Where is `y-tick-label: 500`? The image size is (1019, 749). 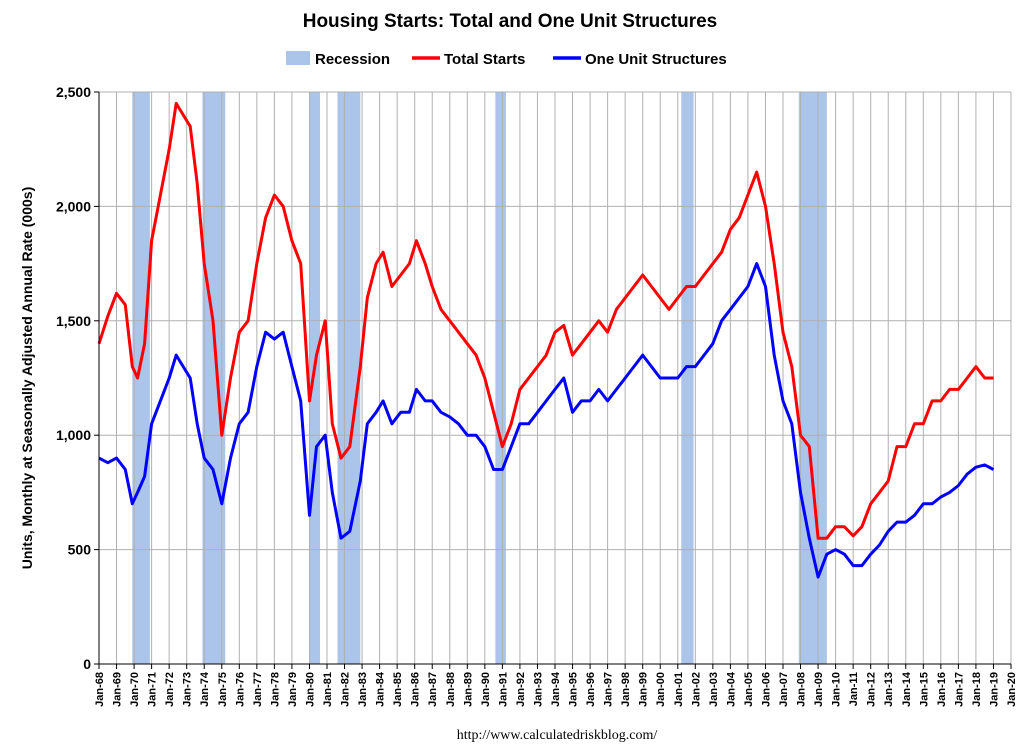
y-tick-label: 500 is located at coordinates (80, 550).